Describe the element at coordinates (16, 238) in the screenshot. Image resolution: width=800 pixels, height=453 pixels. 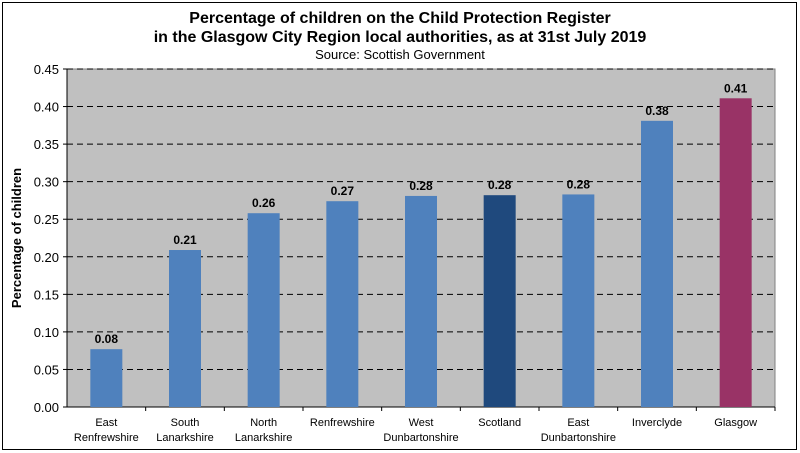
I see `y-axis-label: Percentage of children` at that location.